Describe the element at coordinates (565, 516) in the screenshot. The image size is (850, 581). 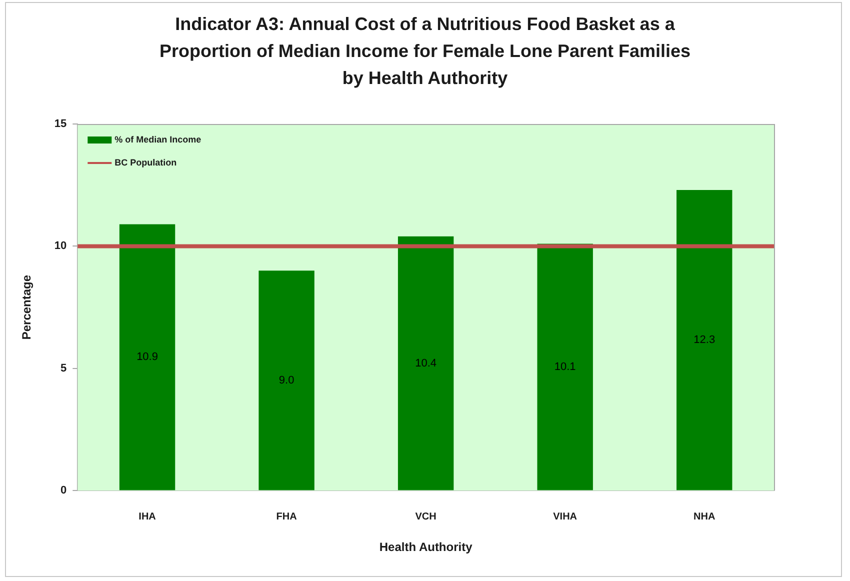
I see `x-tick-label: VIHA` at that location.